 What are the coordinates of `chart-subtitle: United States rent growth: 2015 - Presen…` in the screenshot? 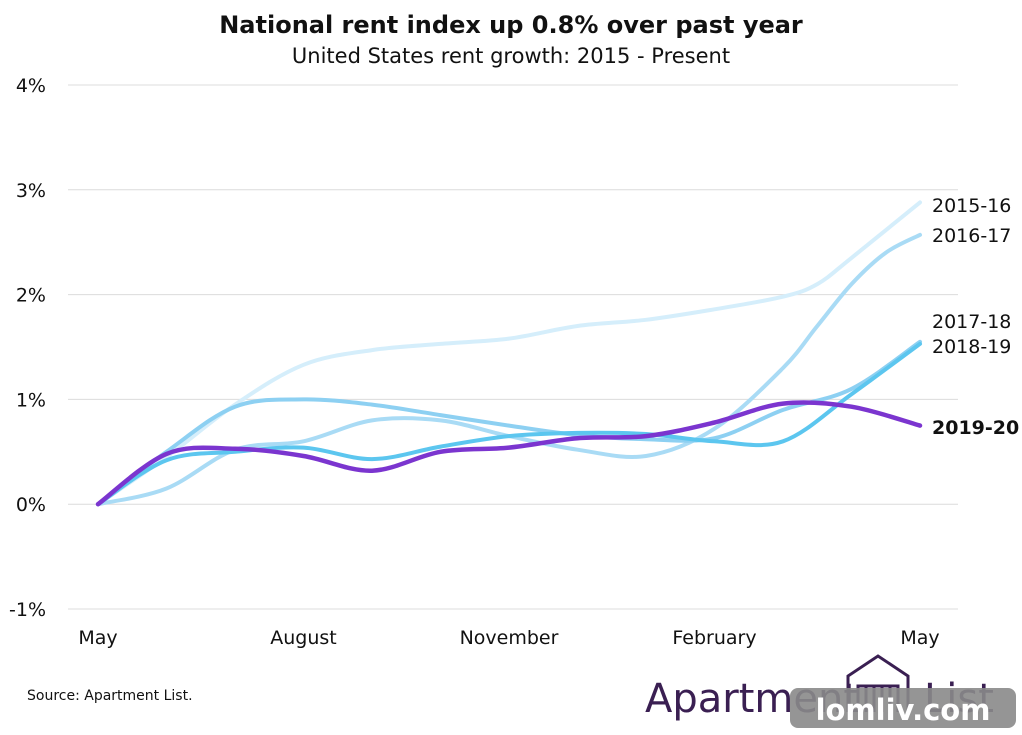 It's located at (511, 56).